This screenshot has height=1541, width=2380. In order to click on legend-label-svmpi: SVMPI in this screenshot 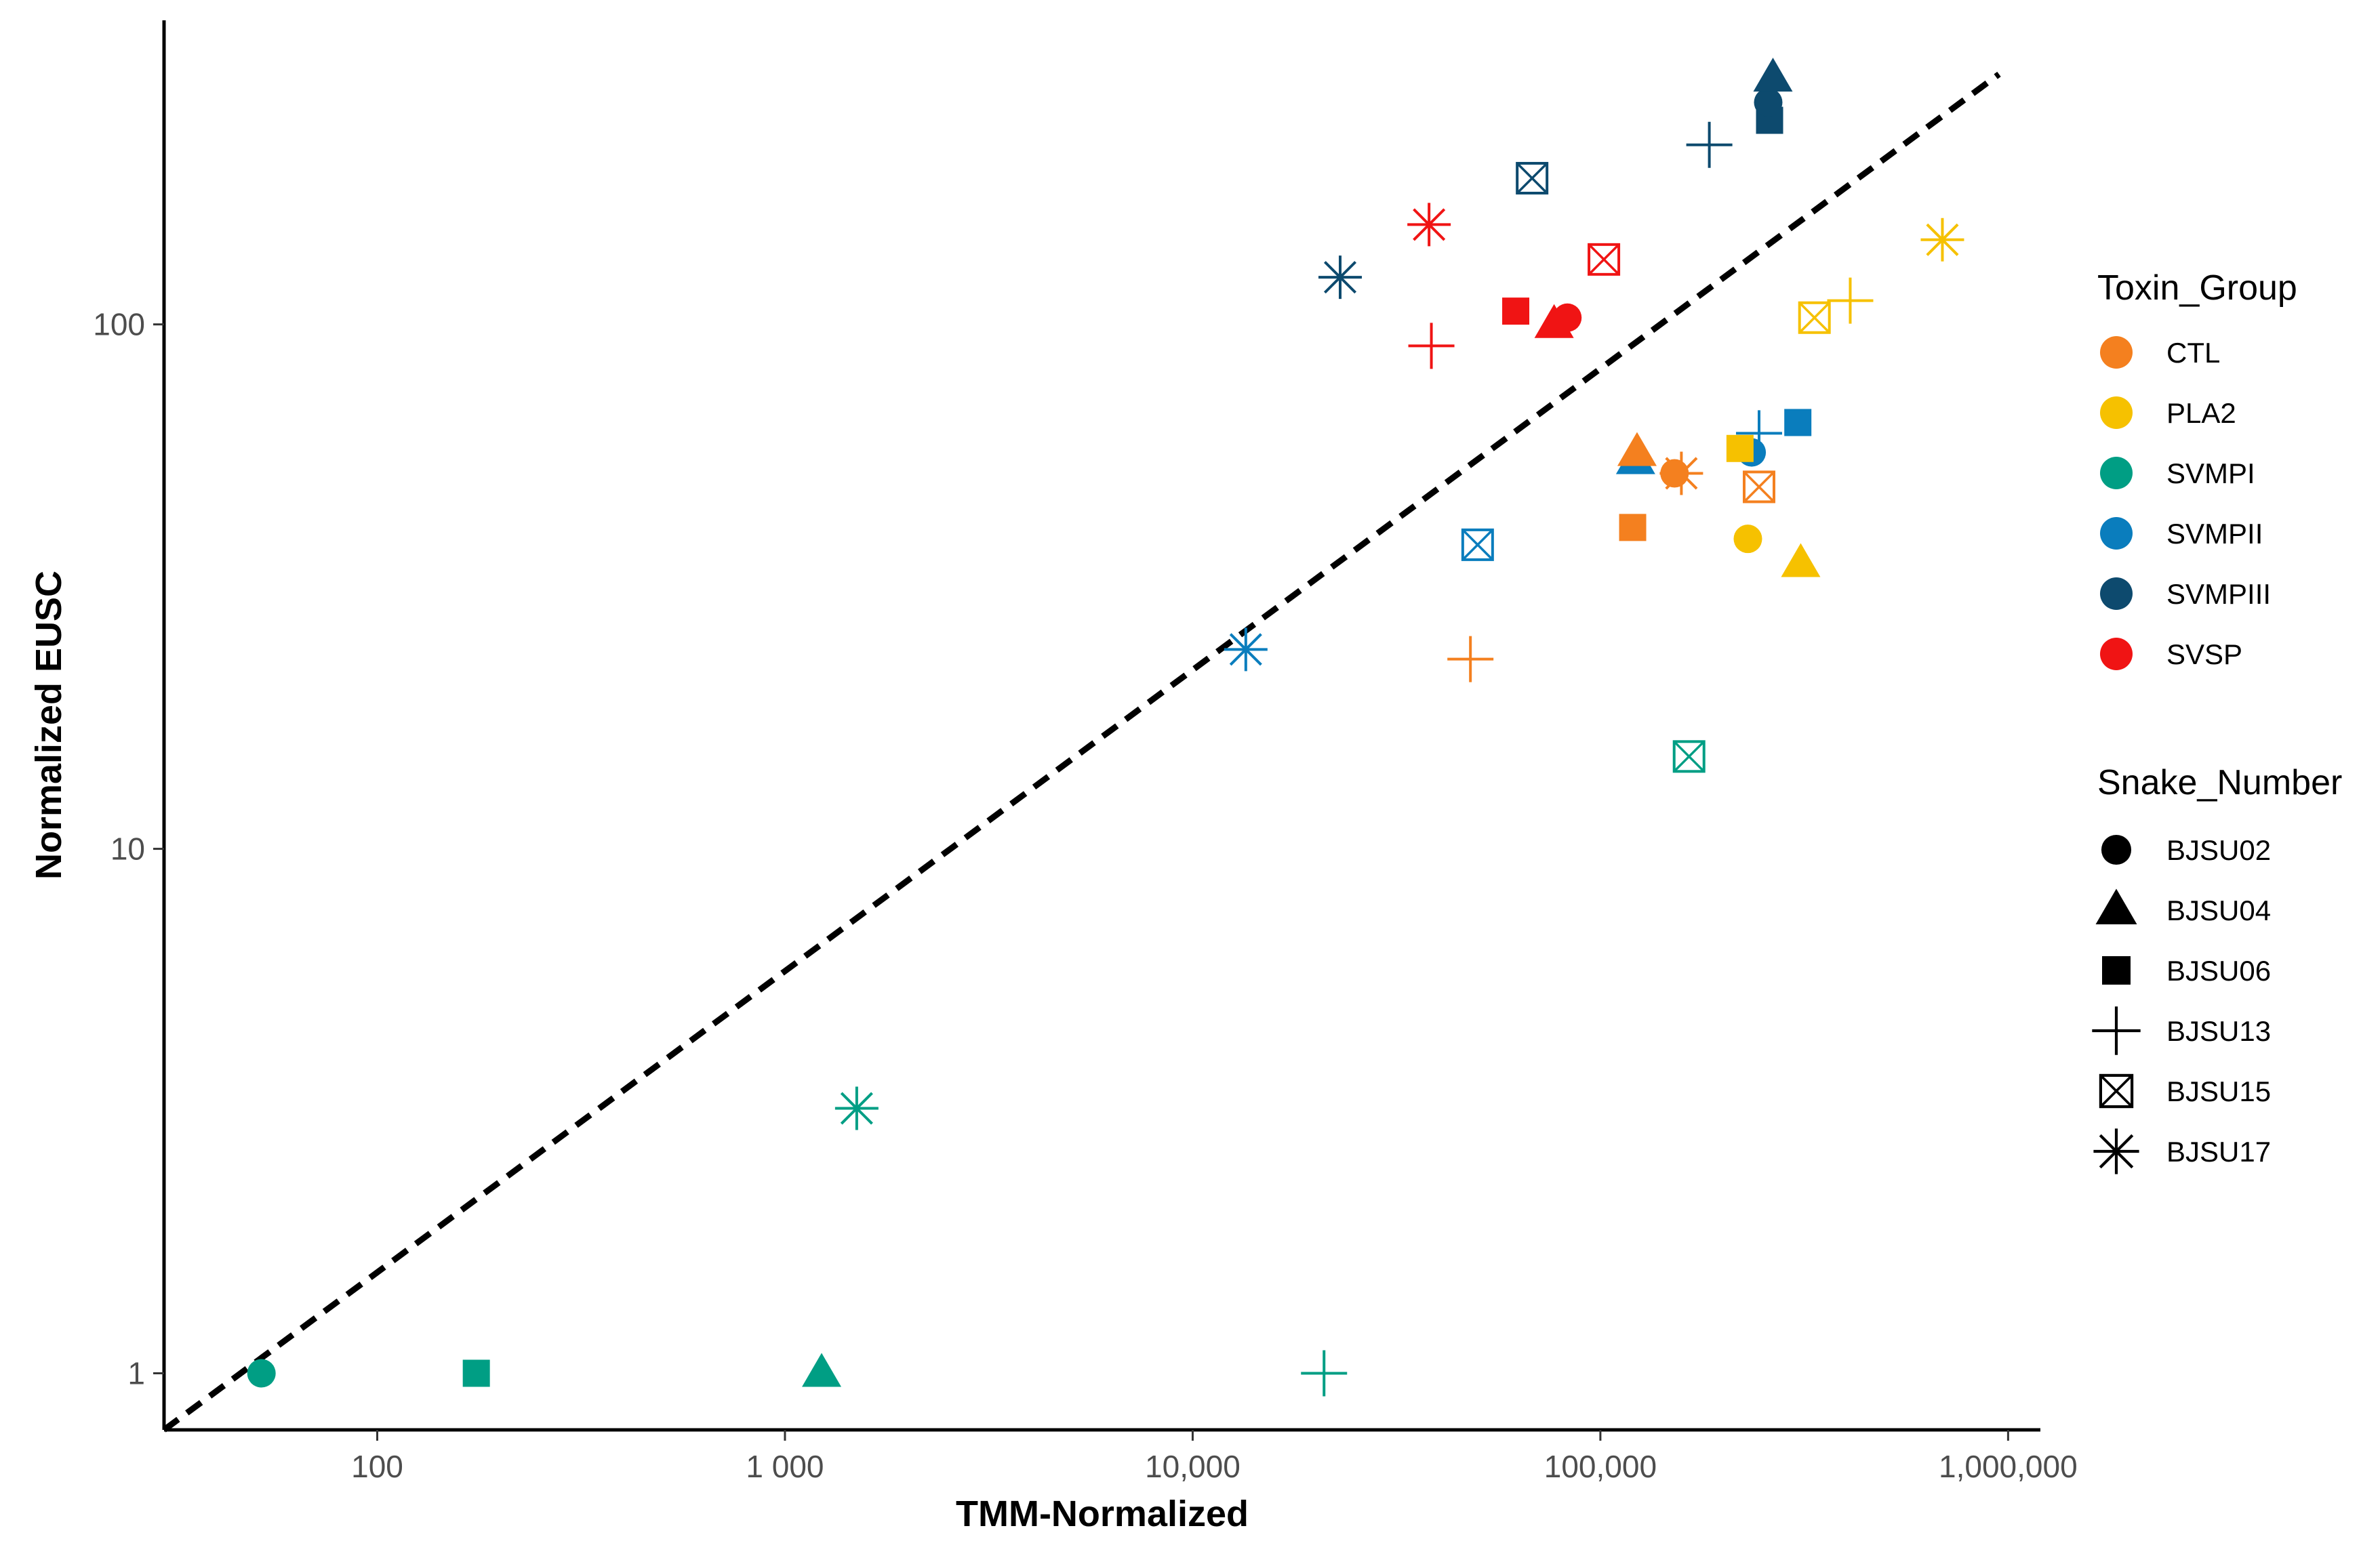, I will do `click(2211, 473)`.